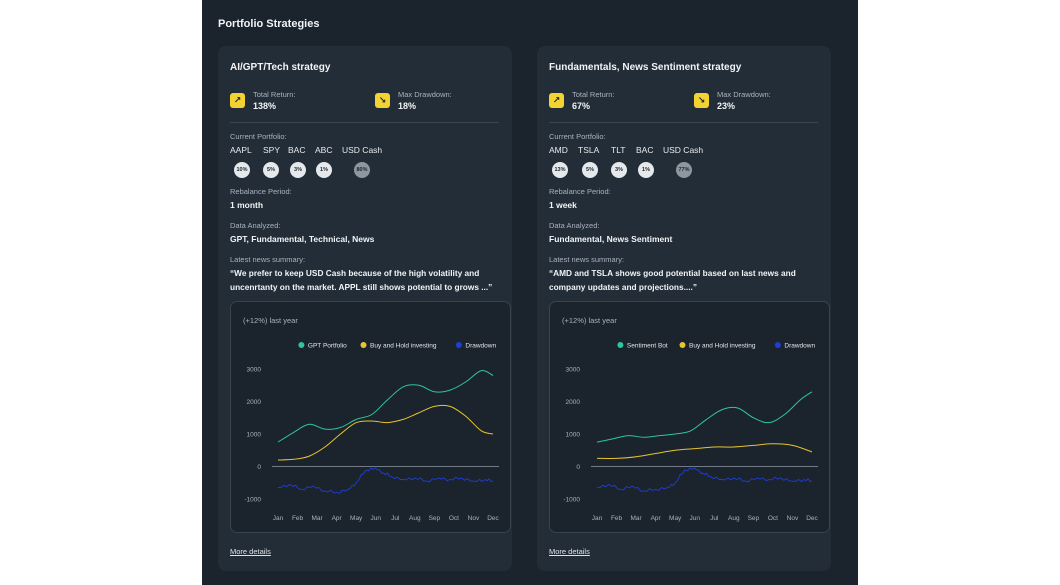  I want to click on total-return-metric: ↗ Total Return: 67%, so click(614, 103).